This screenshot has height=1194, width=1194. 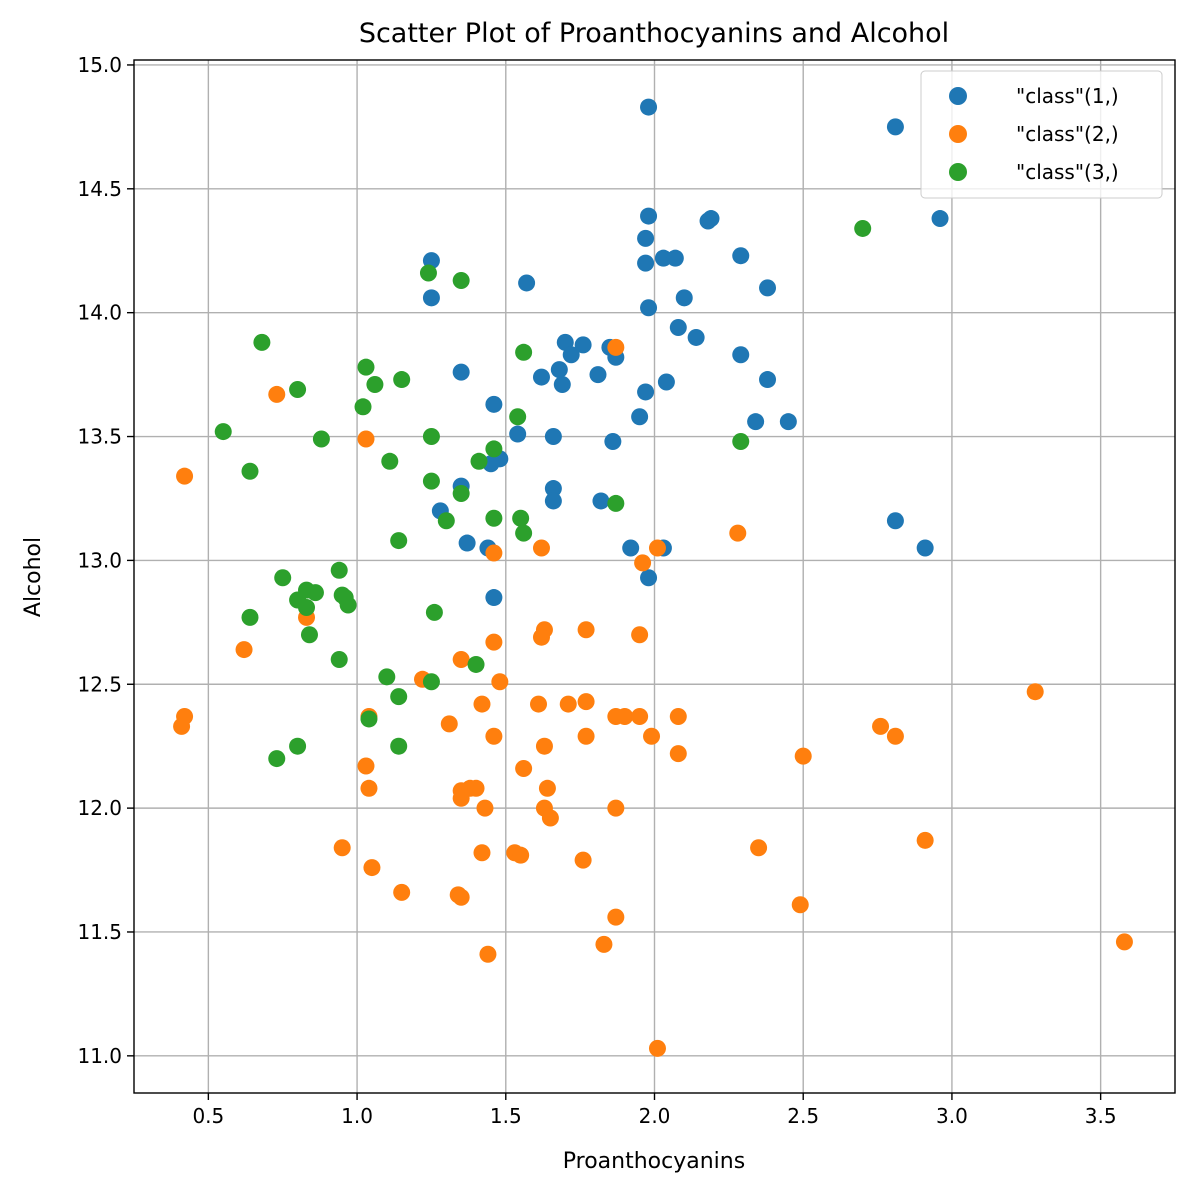 What do you see at coordinates (99, 1056) in the screenshot?
I see `y-tick-label: 11.0` at bounding box center [99, 1056].